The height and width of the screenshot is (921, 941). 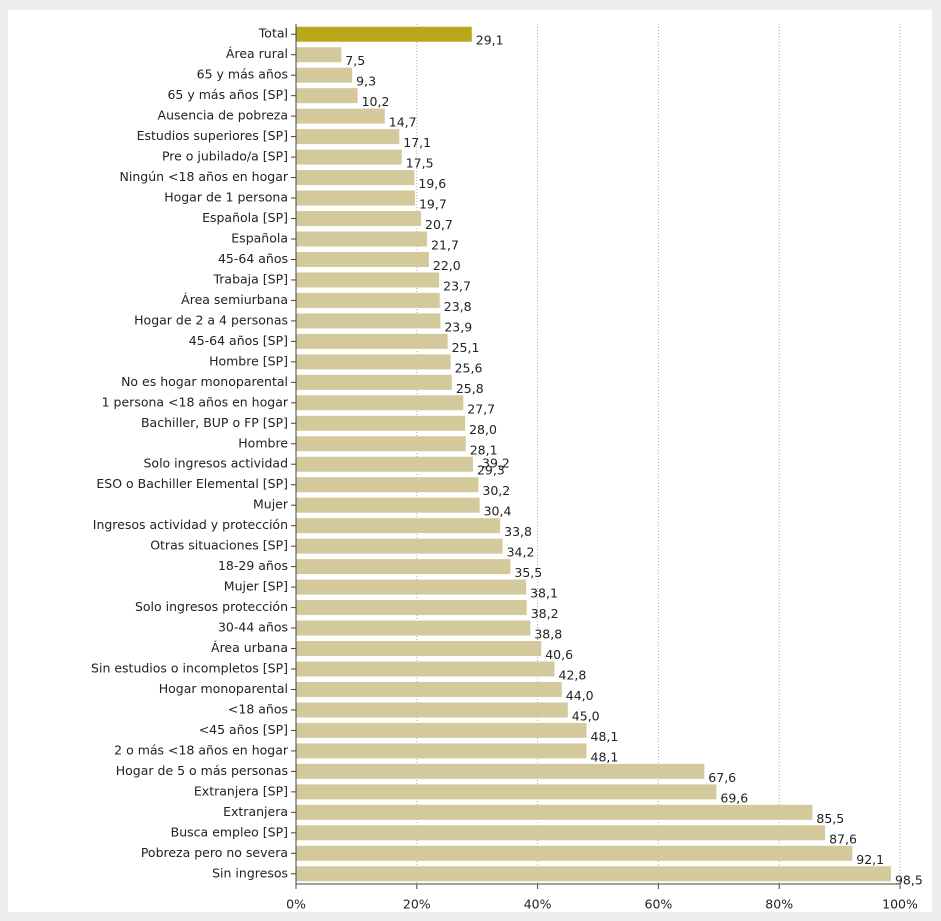 I want to click on y-tick-label: Área rural, so click(x=257, y=53).